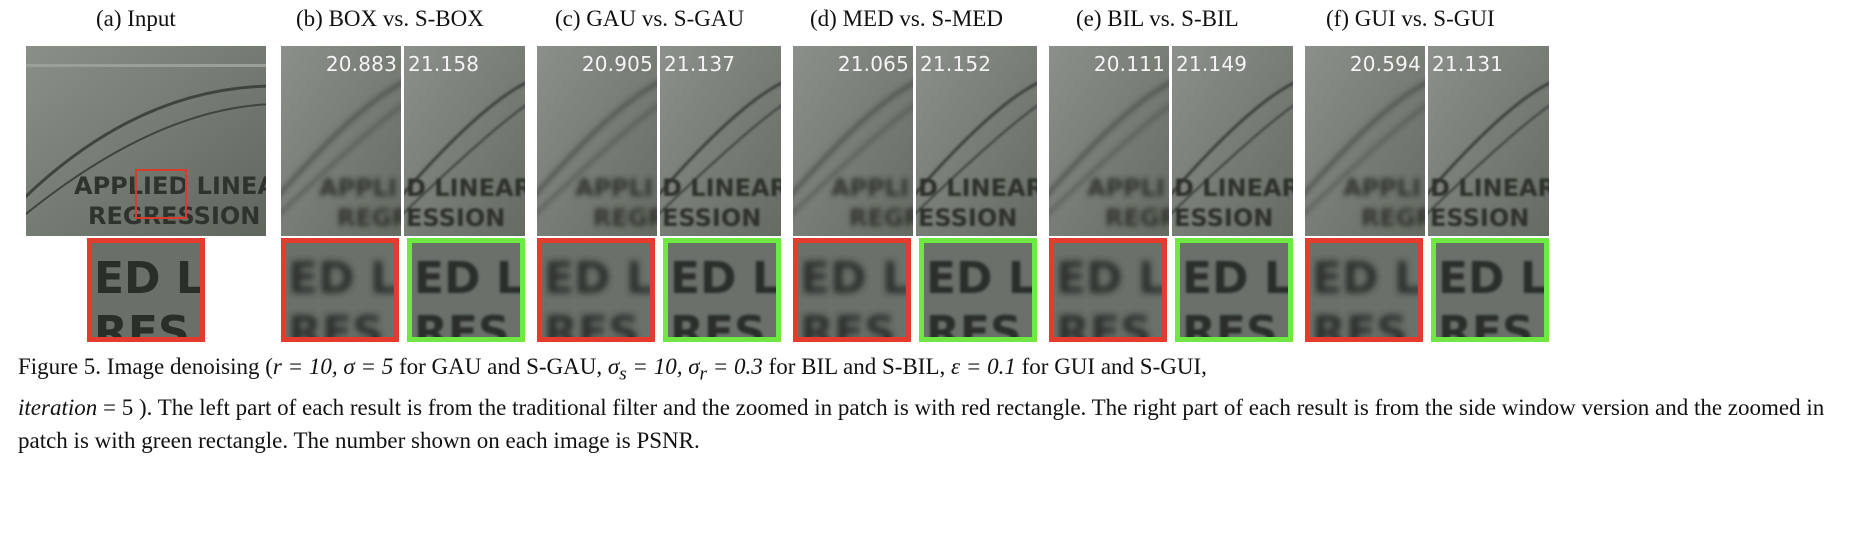 Image resolution: width=1860 pixels, height=546 pixels. I want to click on gau-left-zoom-patch: ED L RES, so click(596, 290).